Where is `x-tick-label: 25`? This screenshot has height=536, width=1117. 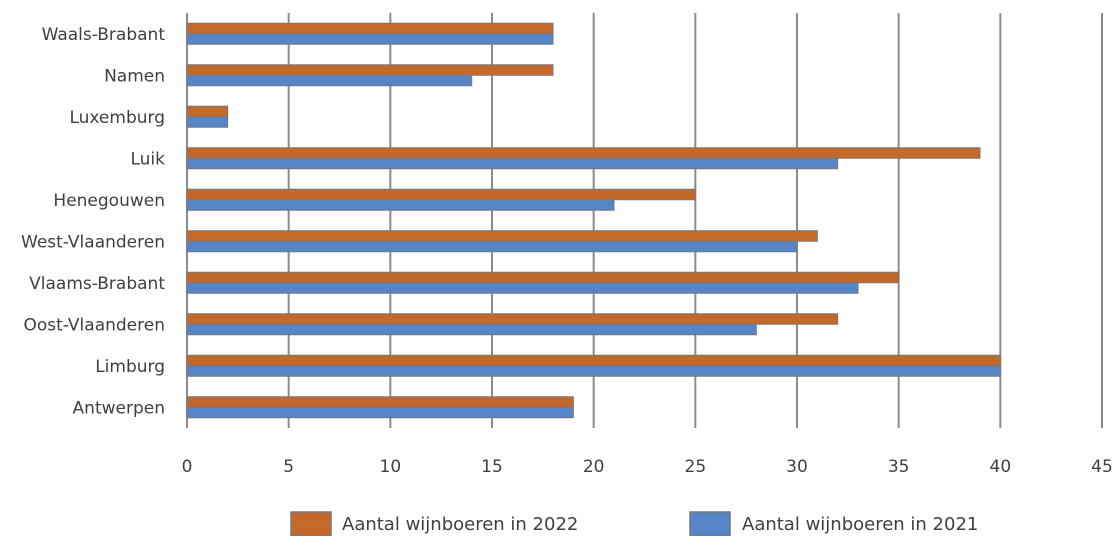
x-tick-label: 25 is located at coordinates (696, 467).